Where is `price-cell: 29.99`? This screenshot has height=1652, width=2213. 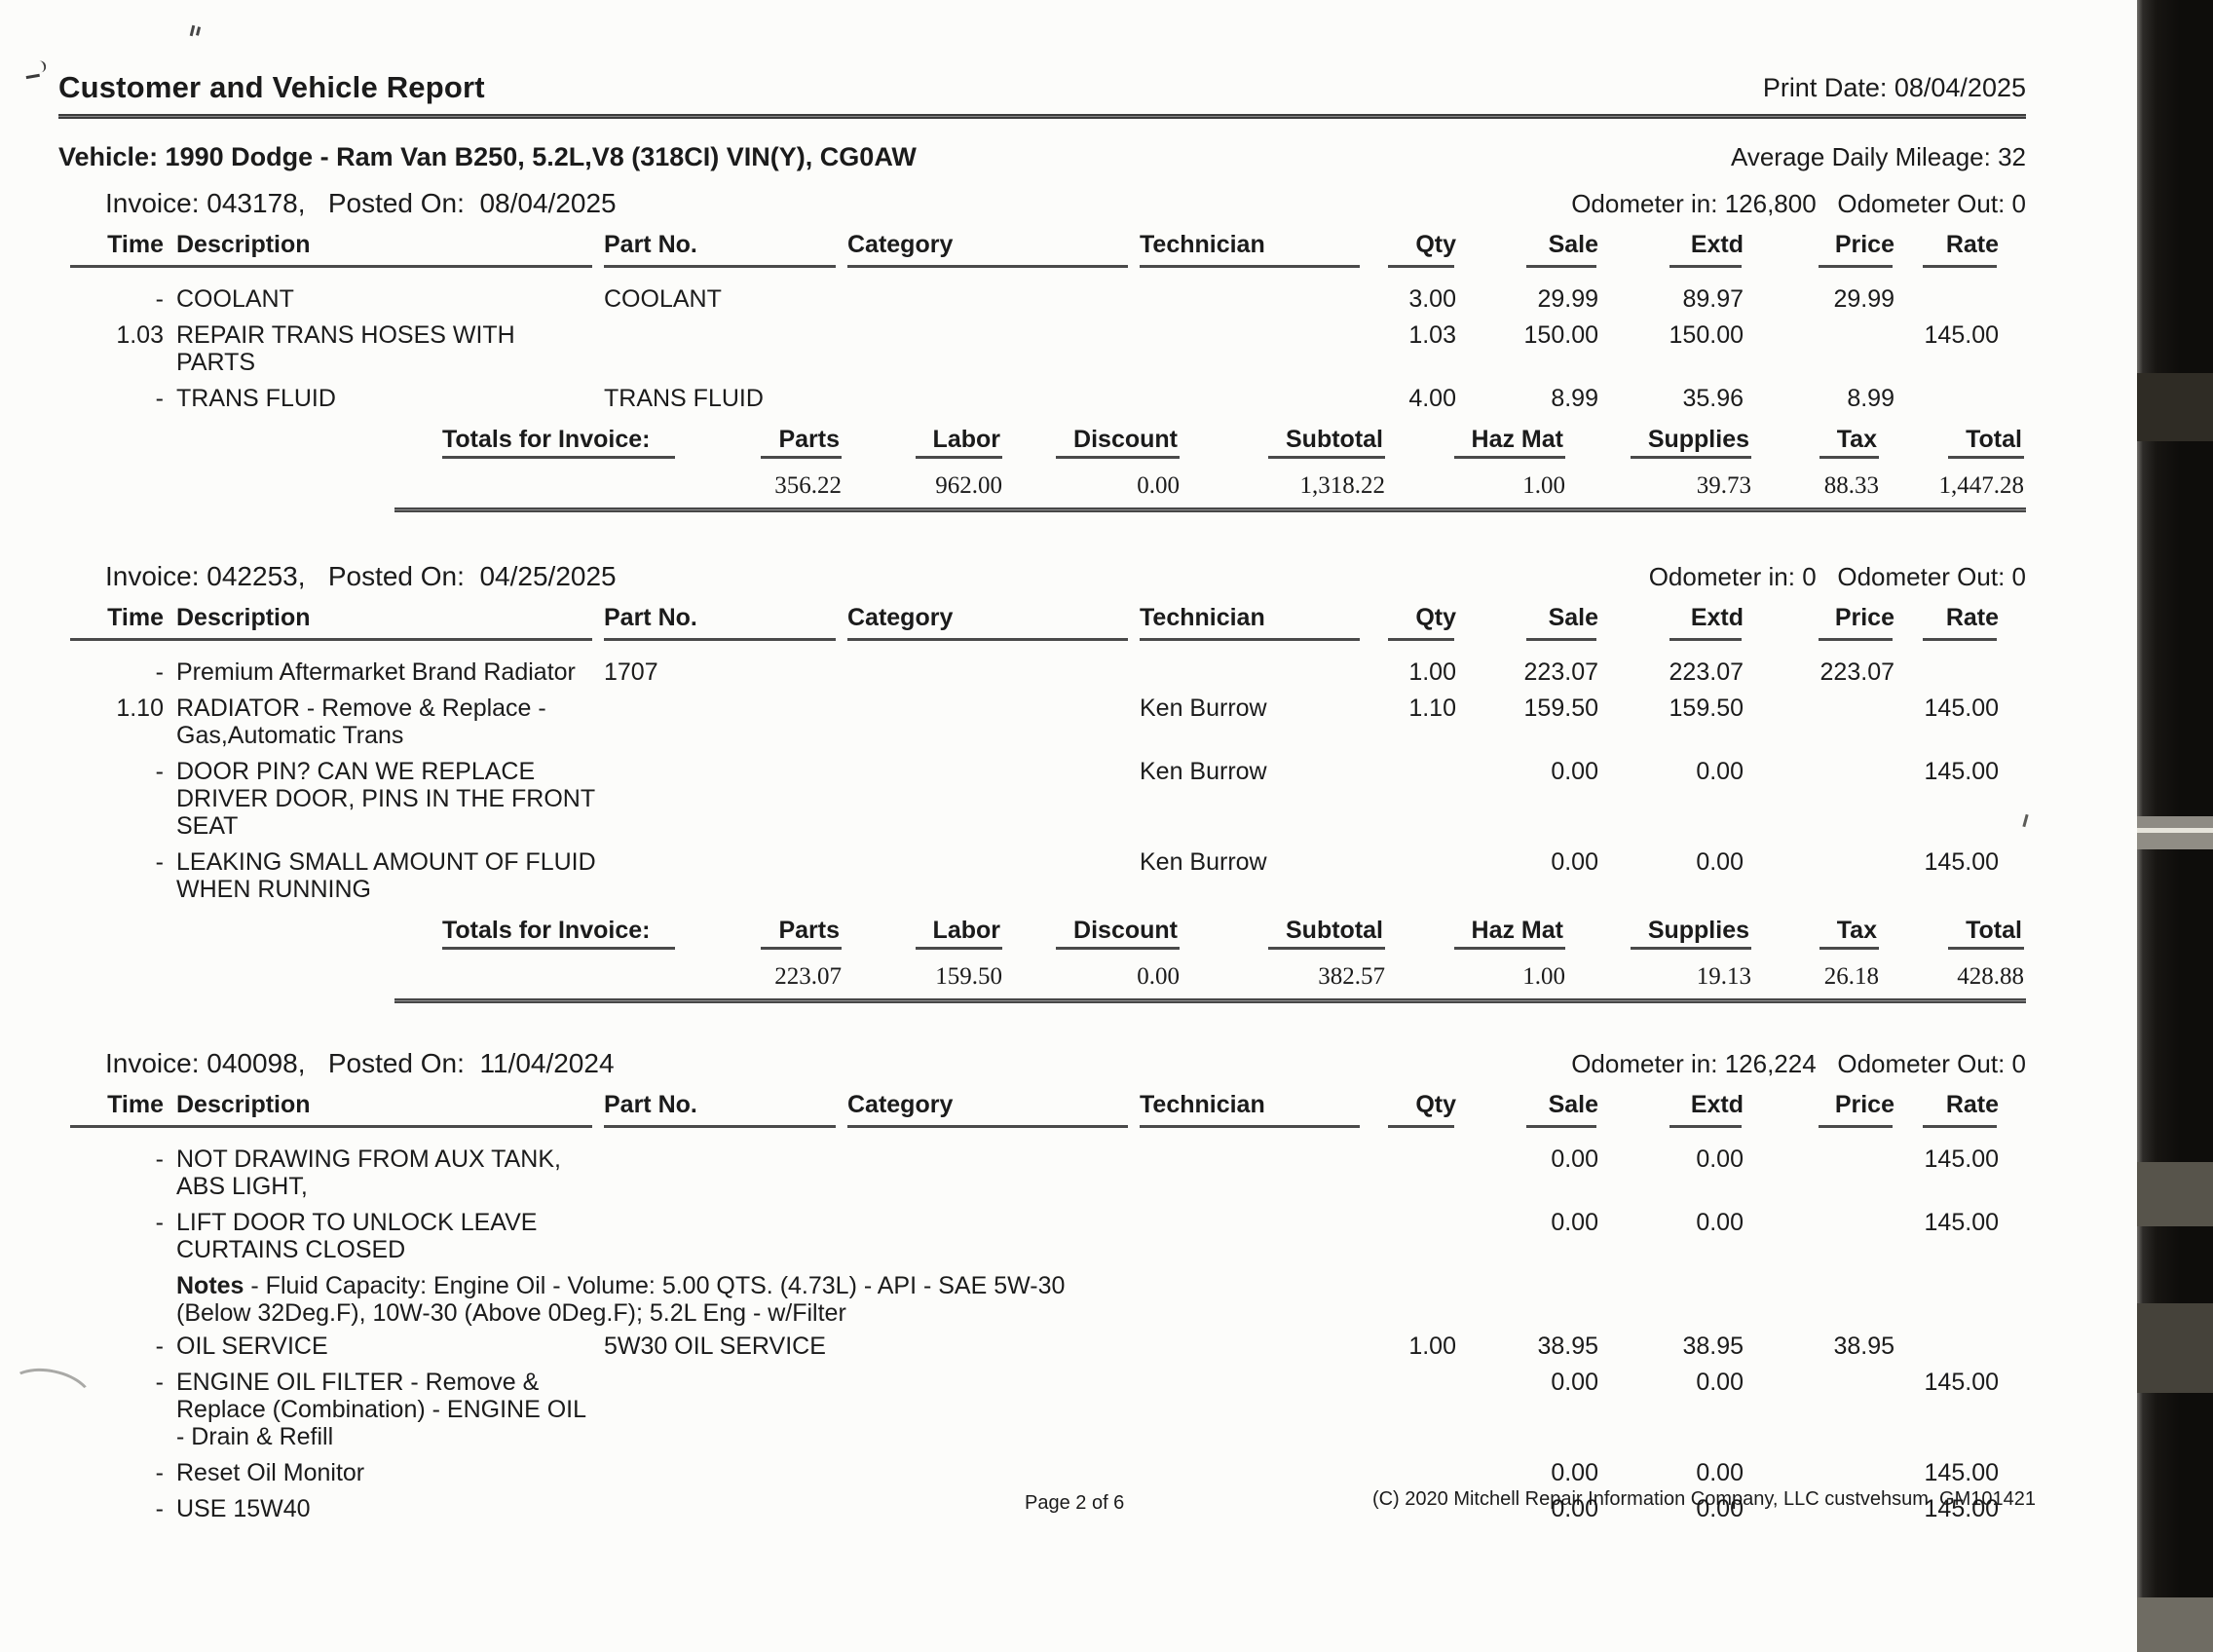 price-cell: 29.99 is located at coordinates (1863, 299).